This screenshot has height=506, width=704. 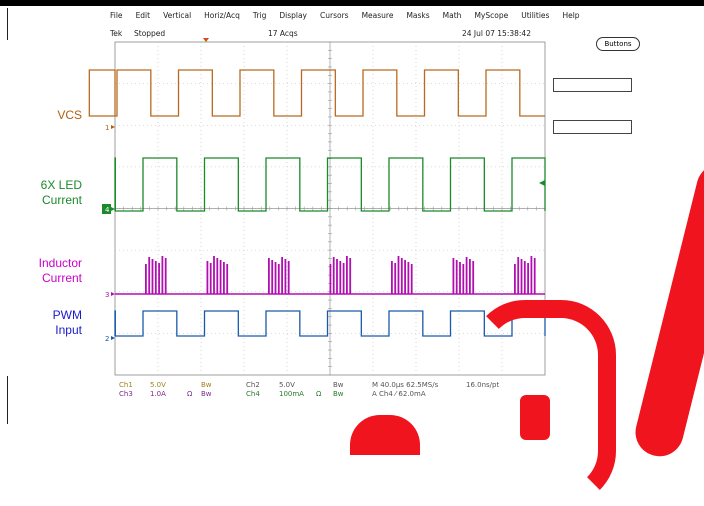 I want to click on resolution: 16.0ns/pt, so click(x=483, y=385).